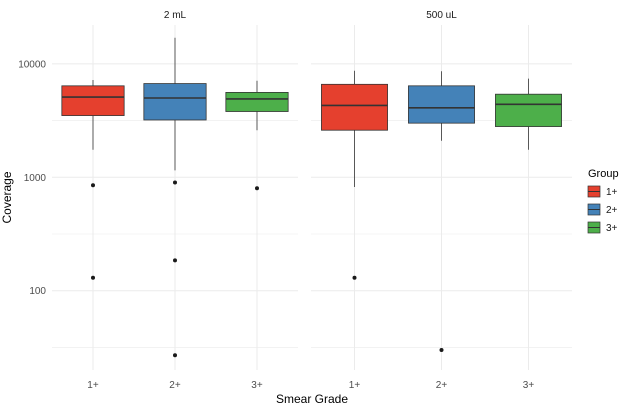 The width and height of the screenshot is (620, 413). Describe the element at coordinates (612, 228) in the screenshot. I see `legend-label: 3+` at that location.